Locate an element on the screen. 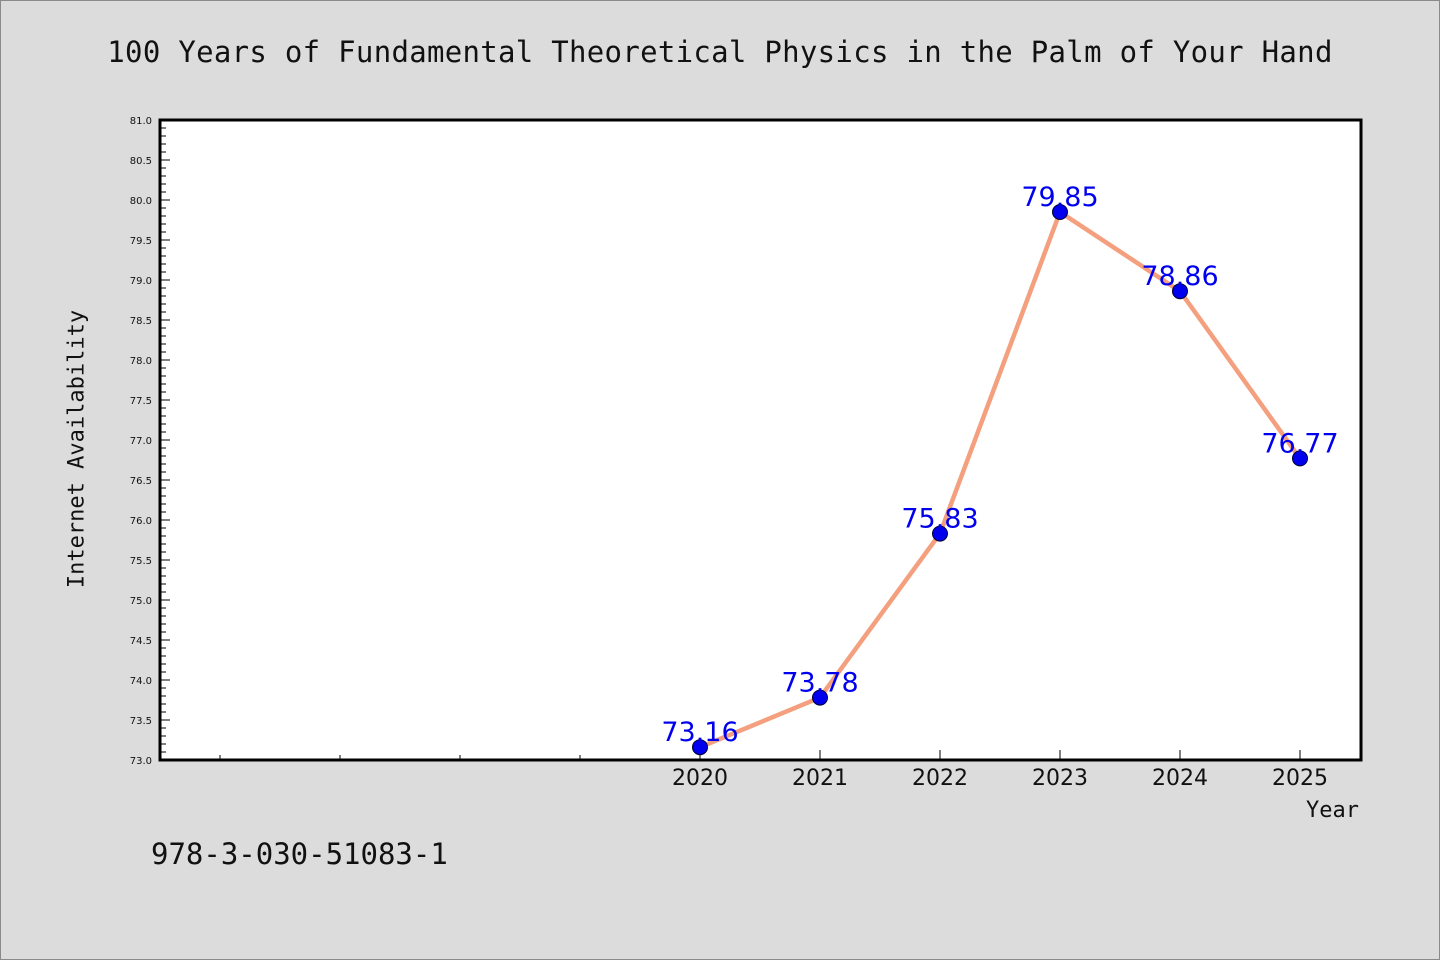  y-tick-label: 75.5 is located at coordinates (141, 561).